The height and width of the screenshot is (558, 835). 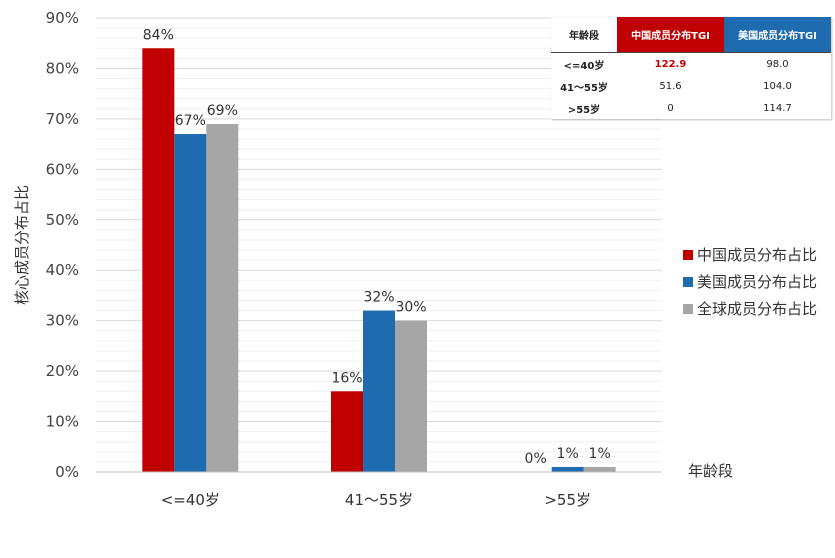 What do you see at coordinates (777, 108) in the screenshot?
I see `tgi-cell-usa: 114.7` at bounding box center [777, 108].